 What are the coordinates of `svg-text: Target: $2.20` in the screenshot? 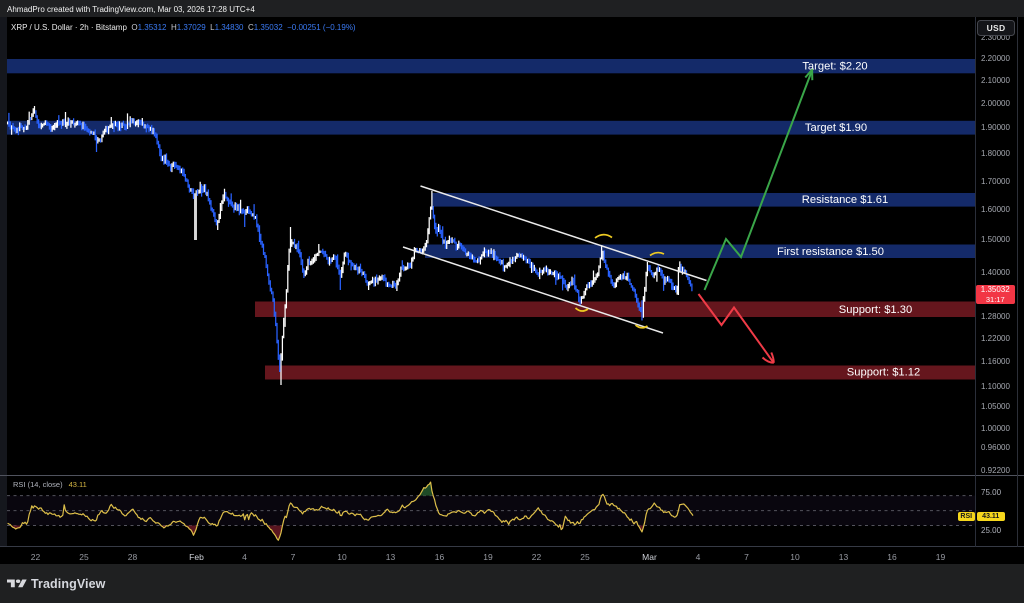 It's located at (834, 67).